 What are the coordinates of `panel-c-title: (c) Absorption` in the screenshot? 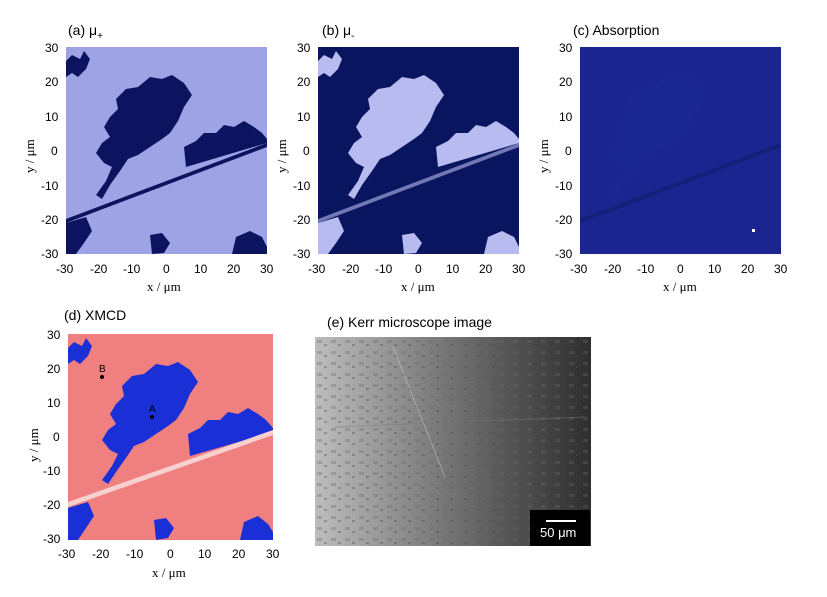 It's located at (616, 30).